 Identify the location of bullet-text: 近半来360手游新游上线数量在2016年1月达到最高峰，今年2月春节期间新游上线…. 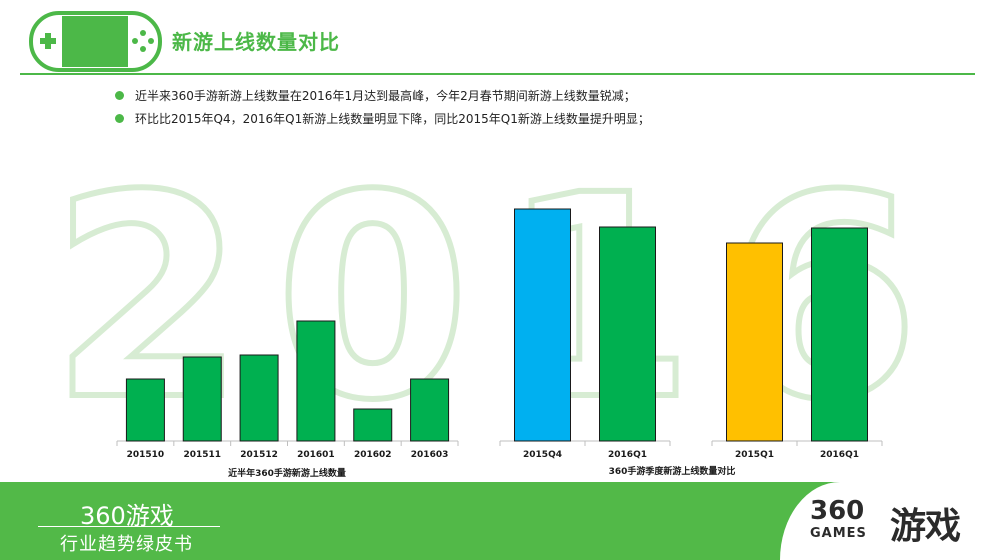
(385, 96).